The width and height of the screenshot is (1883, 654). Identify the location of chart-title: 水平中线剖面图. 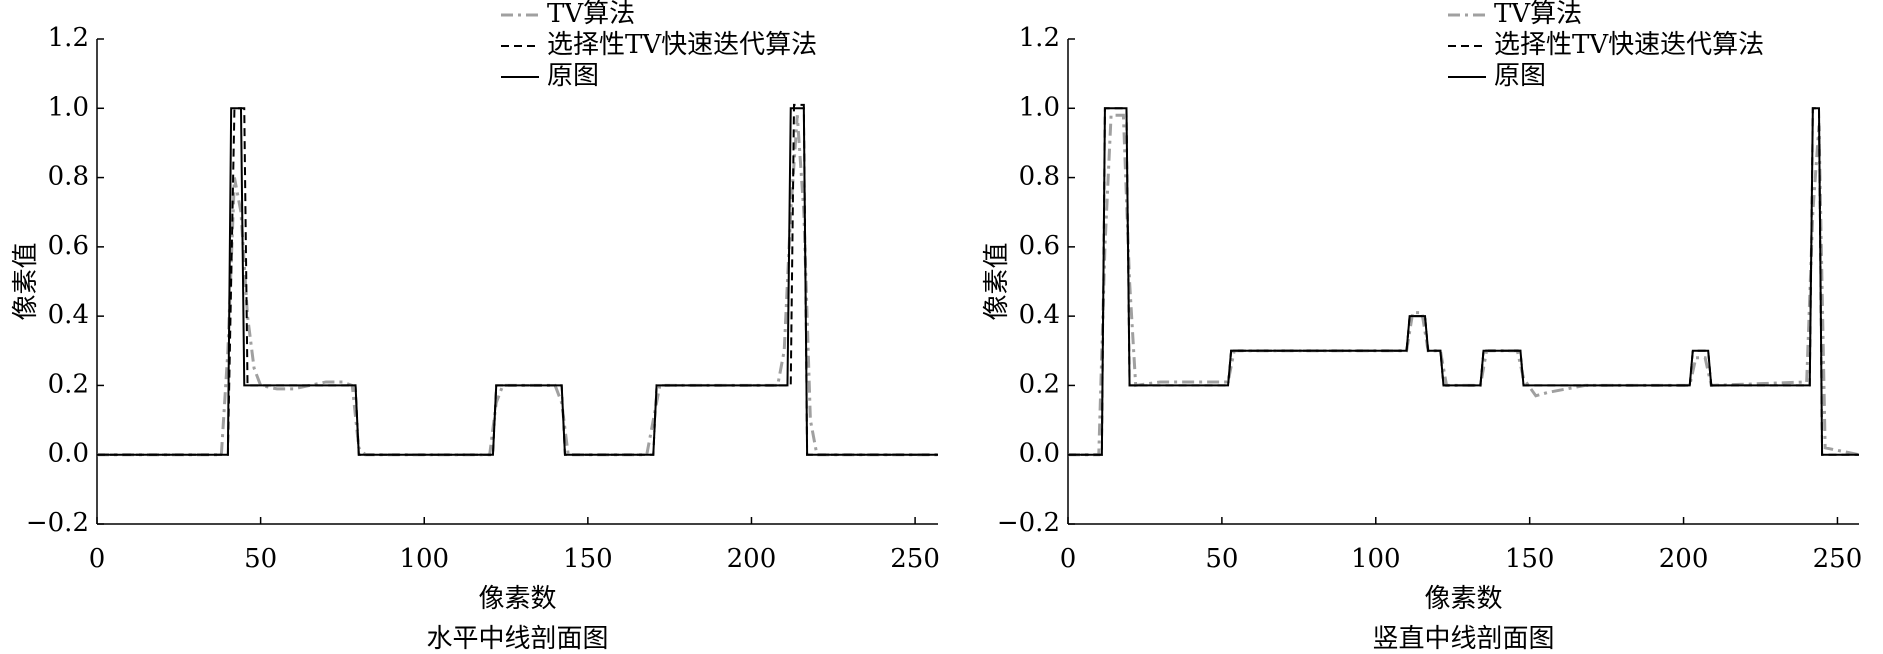
(517, 639).